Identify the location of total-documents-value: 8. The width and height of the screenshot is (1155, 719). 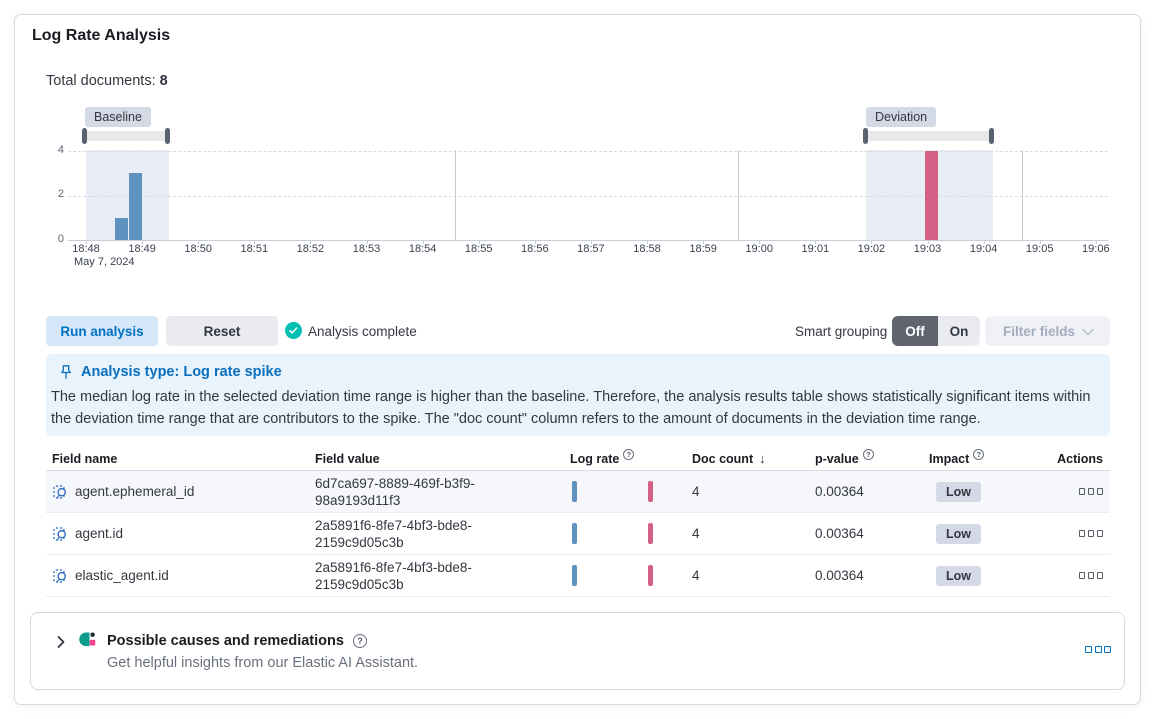
(163, 81).